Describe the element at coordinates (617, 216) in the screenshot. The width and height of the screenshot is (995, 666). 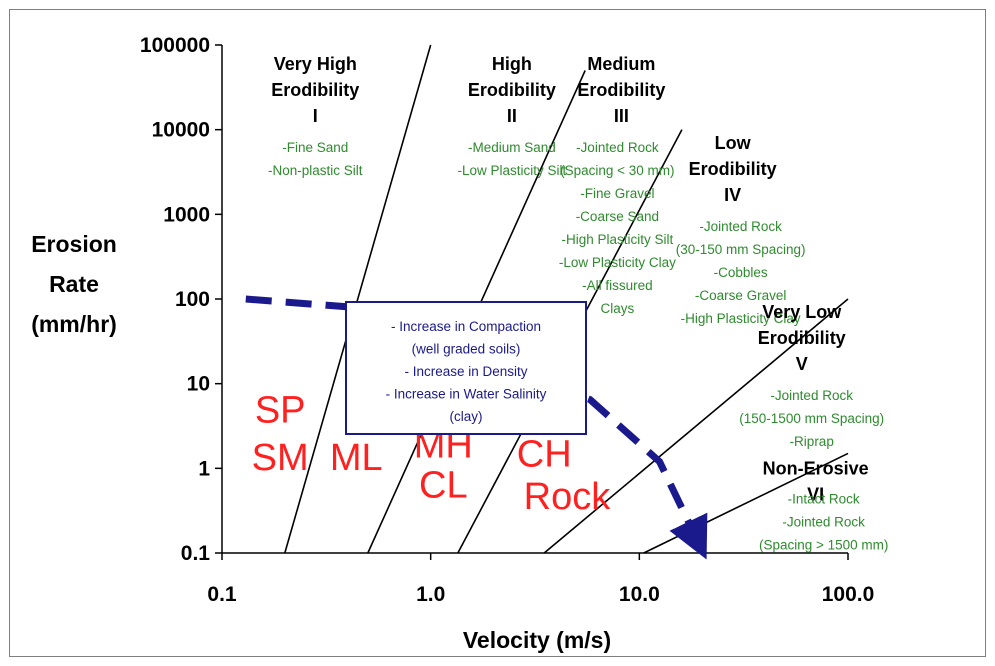
I see `zone-material-label: -Coarse Sand` at that location.